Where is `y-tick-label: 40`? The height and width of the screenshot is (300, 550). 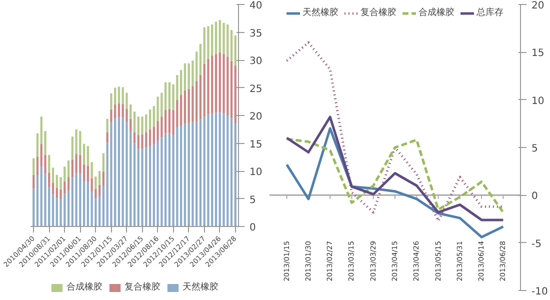
y-tick-label: 40 is located at coordinates (256, 6).